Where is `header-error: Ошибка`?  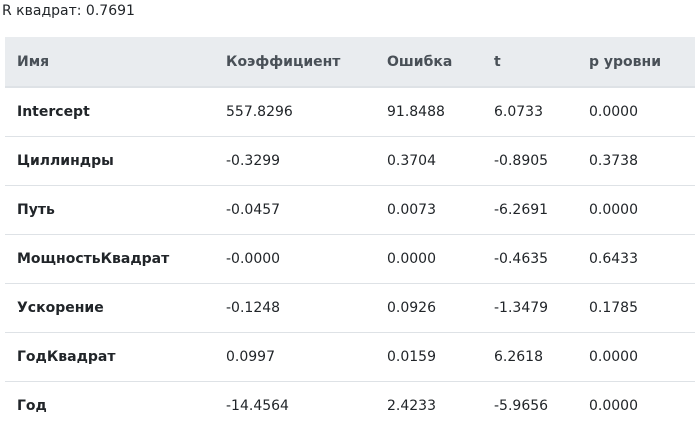
header-error: Ошибка is located at coordinates (440, 62).